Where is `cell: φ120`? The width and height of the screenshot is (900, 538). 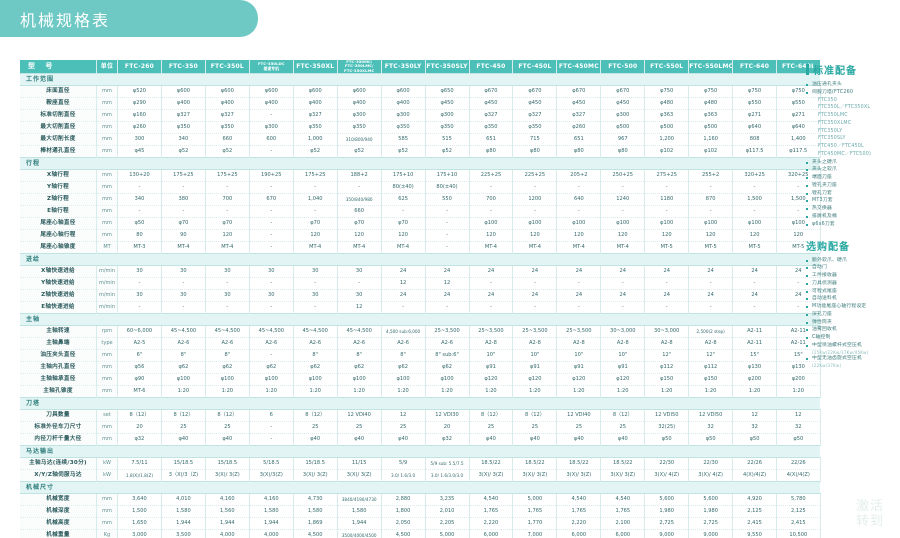
cell: φ120 is located at coordinates (535, 380).